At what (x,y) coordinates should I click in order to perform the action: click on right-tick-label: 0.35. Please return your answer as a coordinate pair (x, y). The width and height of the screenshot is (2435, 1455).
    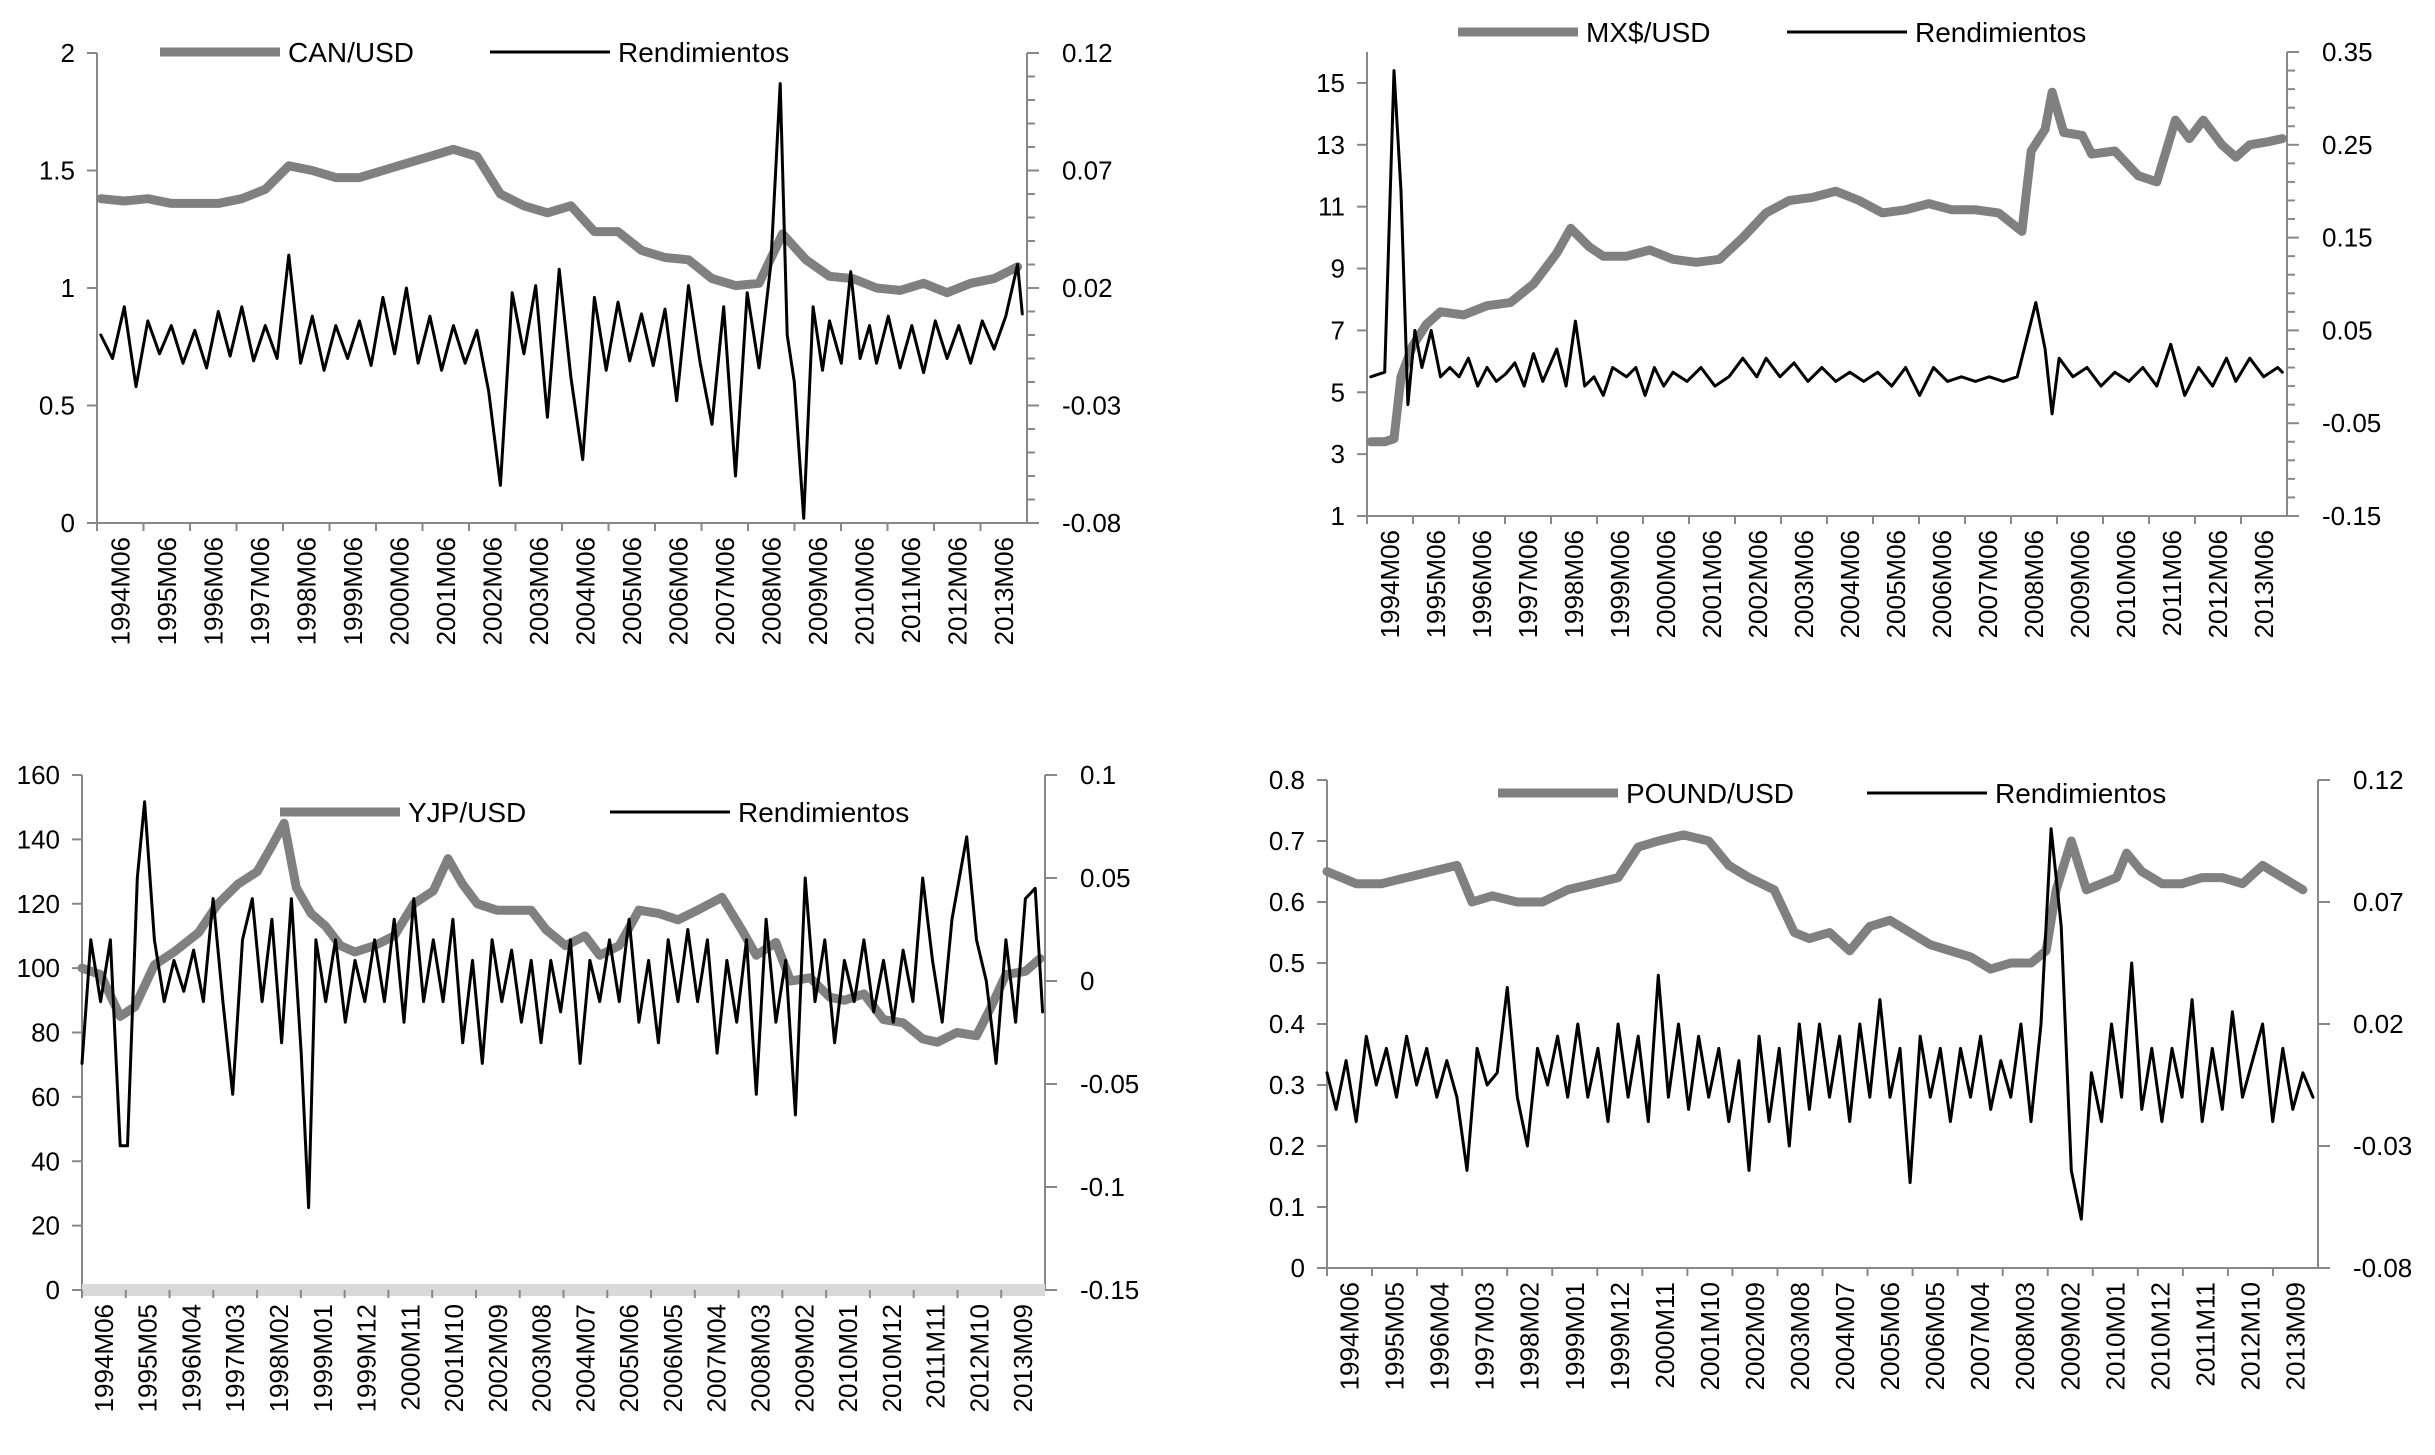
    Looking at the image, I should click on (2347, 52).